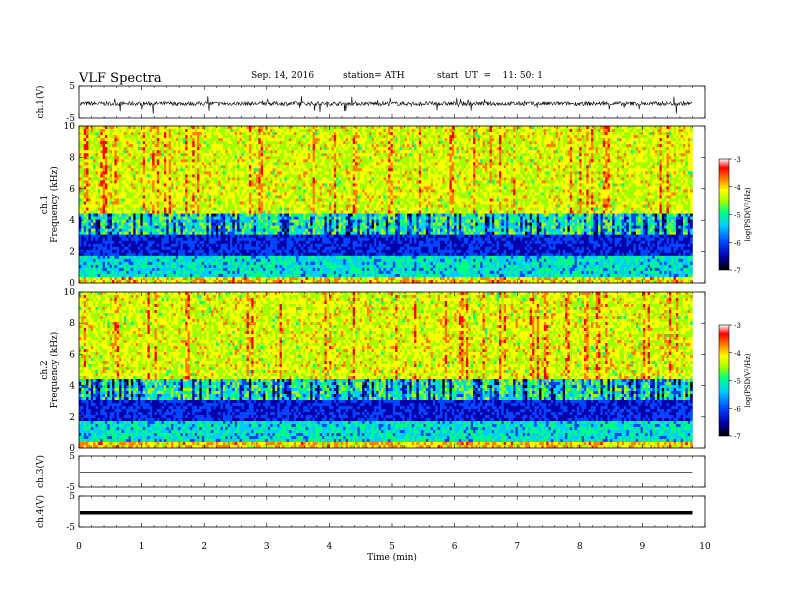 Image resolution: width=792 pixels, height=612 pixels. I want to click on ch4-waveform-ylabel: ch.4(V), so click(40, 511).